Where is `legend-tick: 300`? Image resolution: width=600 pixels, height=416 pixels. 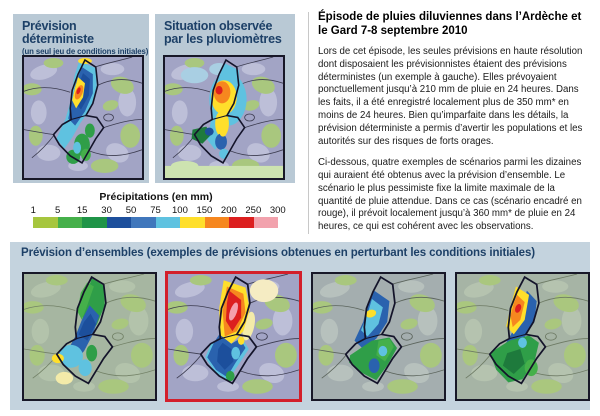
legend-tick: 300 is located at coordinates (277, 210).